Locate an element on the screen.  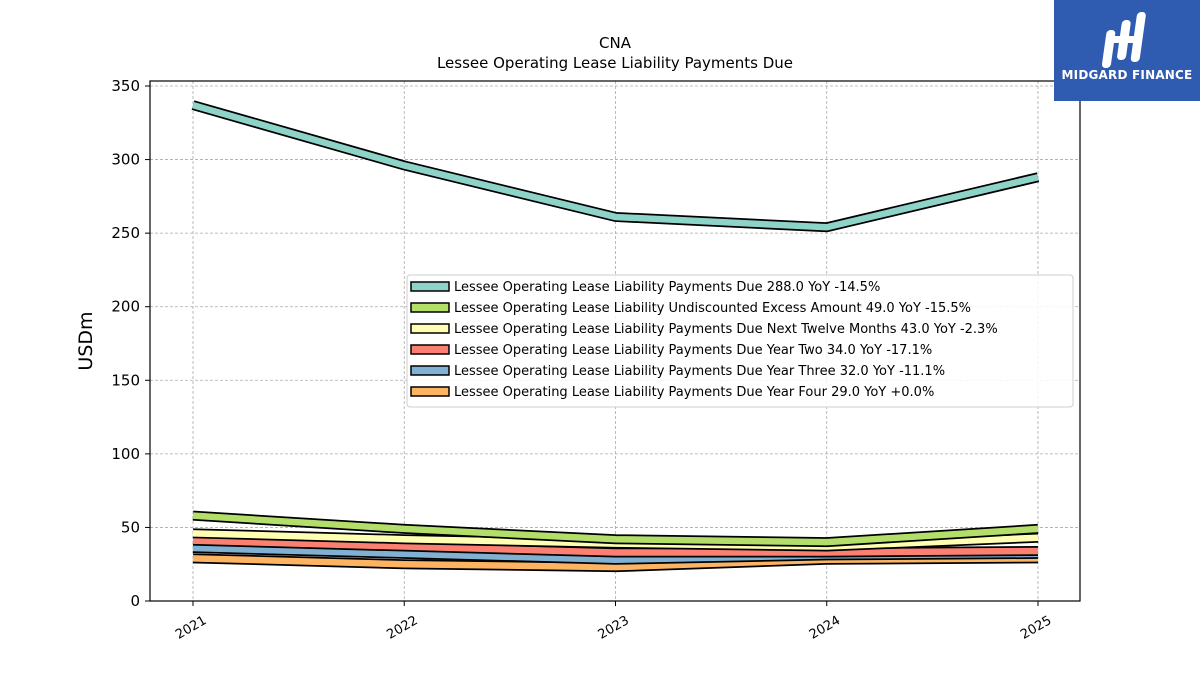
x-tick-label: 2021 is located at coordinates (191, 628).